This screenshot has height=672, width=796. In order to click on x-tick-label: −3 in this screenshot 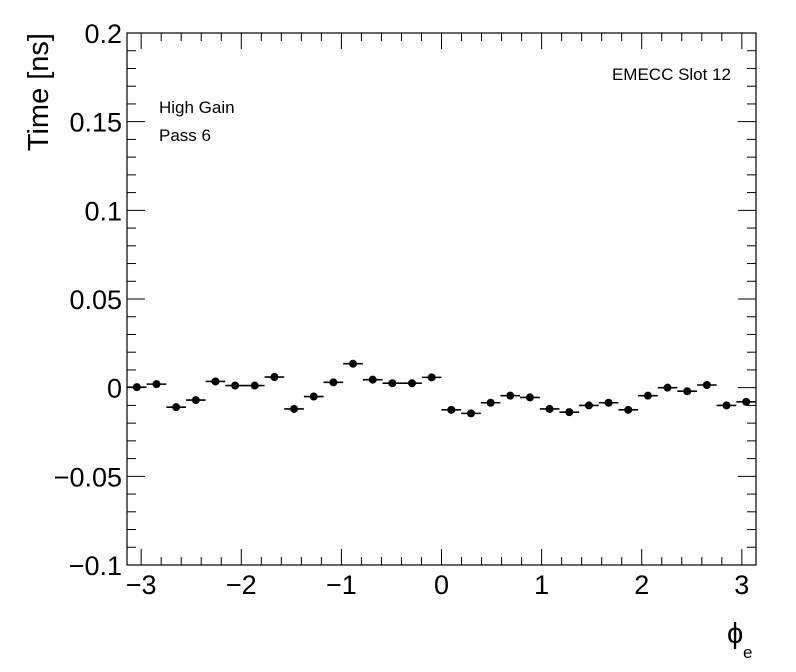, I will do `click(141, 585)`.